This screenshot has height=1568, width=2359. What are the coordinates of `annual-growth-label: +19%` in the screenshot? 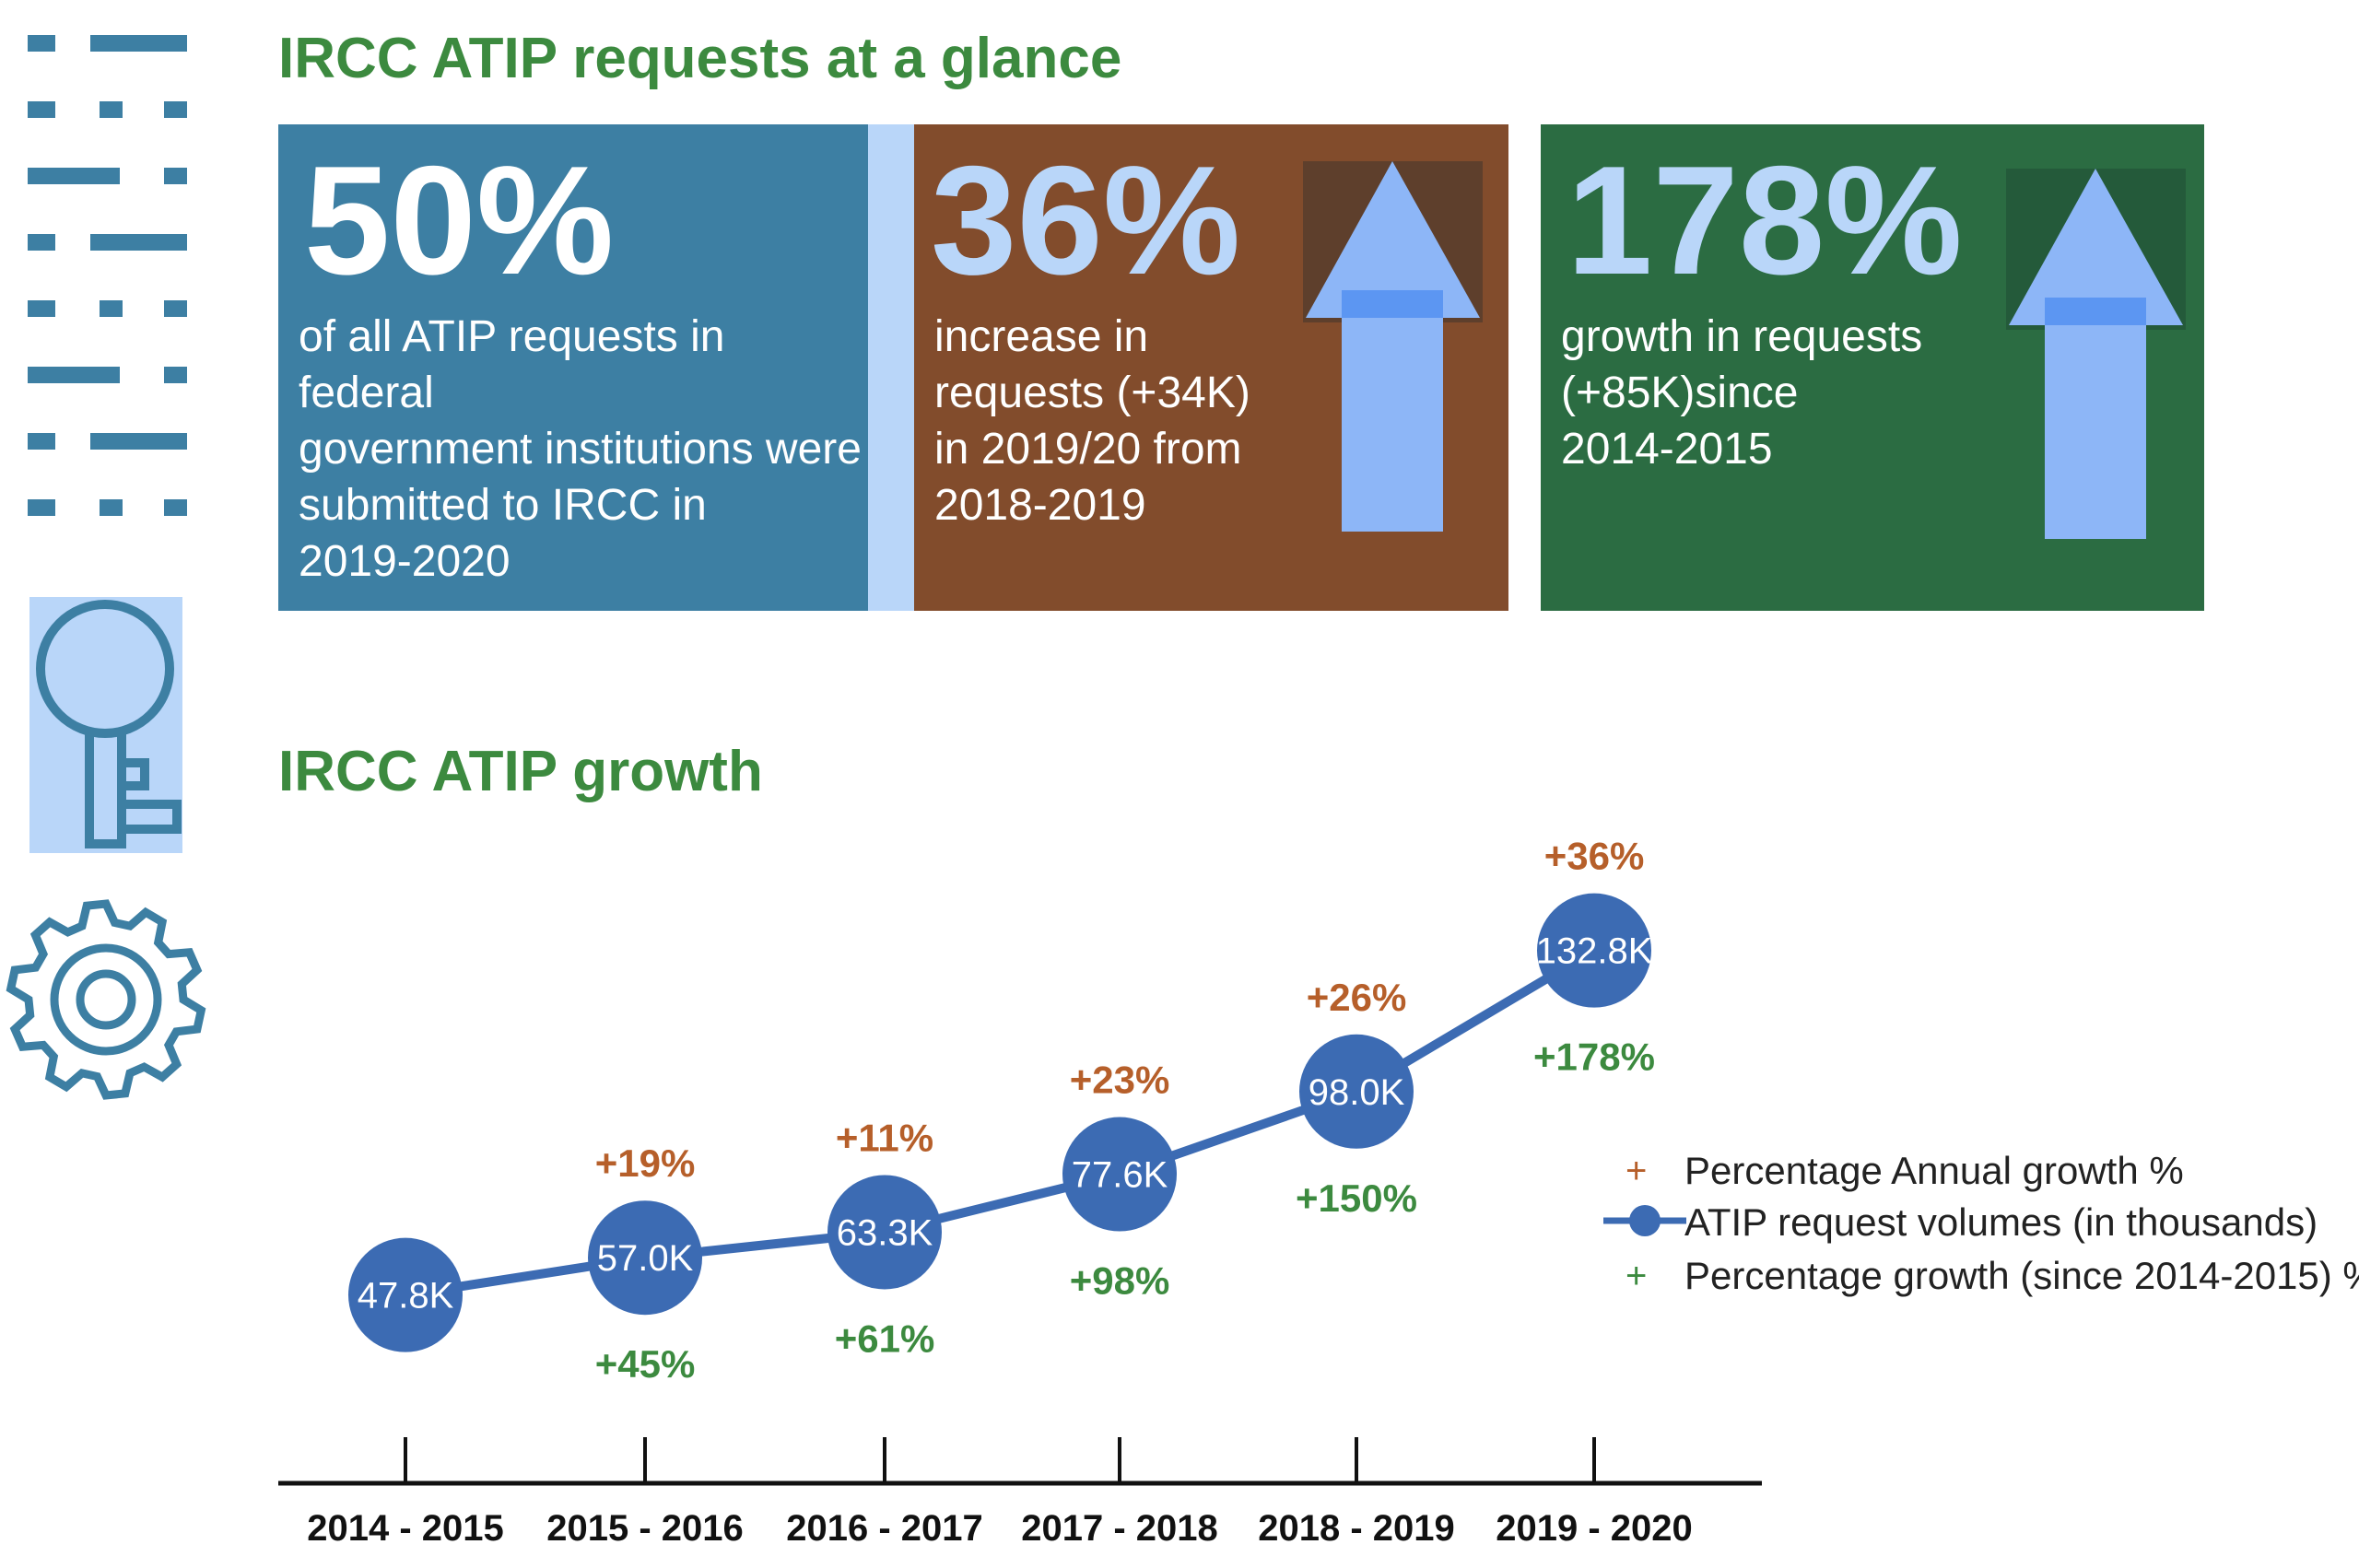 It's located at (645, 1163).